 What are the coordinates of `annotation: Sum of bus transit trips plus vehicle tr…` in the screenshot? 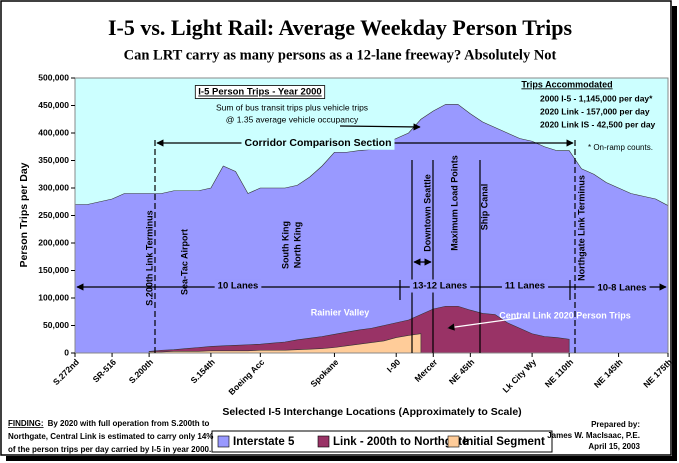 It's located at (292, 107).